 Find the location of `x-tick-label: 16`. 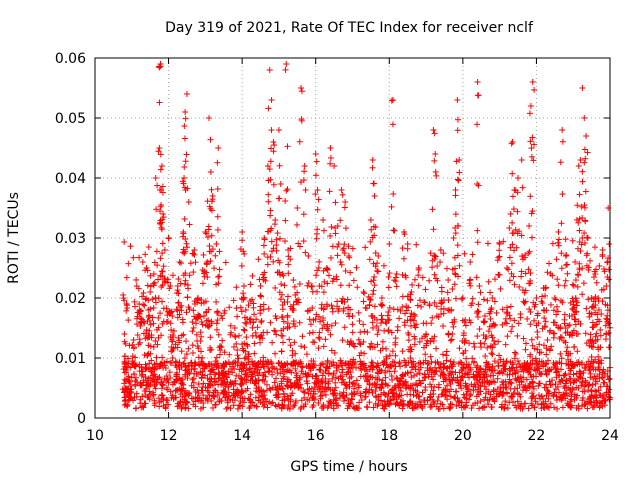

x-tick-label: 16 is located at coordinates (316, 436).